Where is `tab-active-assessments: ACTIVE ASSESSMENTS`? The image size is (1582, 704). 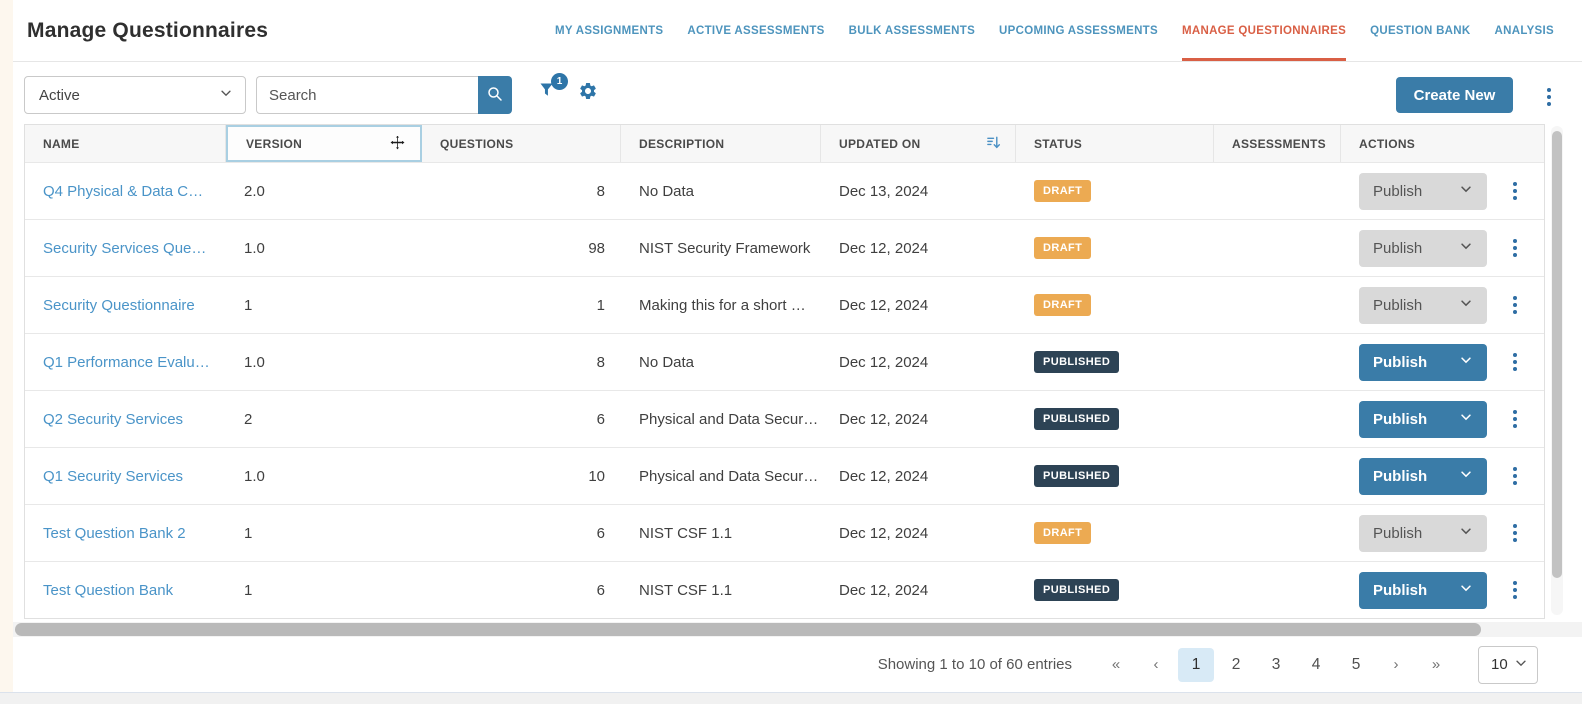 tab-active-assessments: ACTIVE ASSESSMENTS is located at coordinates (756, 30).